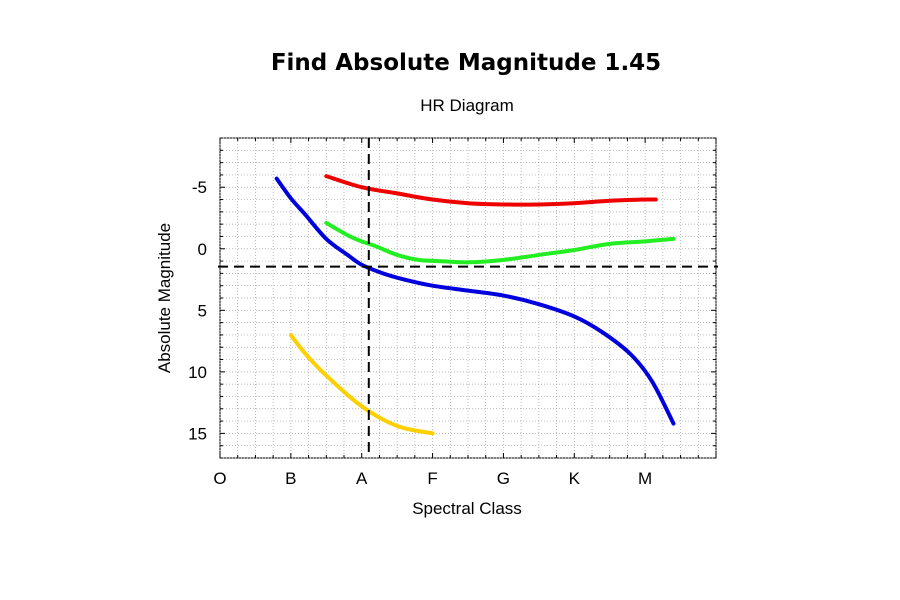 This screenshot has width=900, height=600. What do you see at coordinates (202, 249) in the screenshot?
I see `y-tick-label: 0` at bounding box center [202, 249].